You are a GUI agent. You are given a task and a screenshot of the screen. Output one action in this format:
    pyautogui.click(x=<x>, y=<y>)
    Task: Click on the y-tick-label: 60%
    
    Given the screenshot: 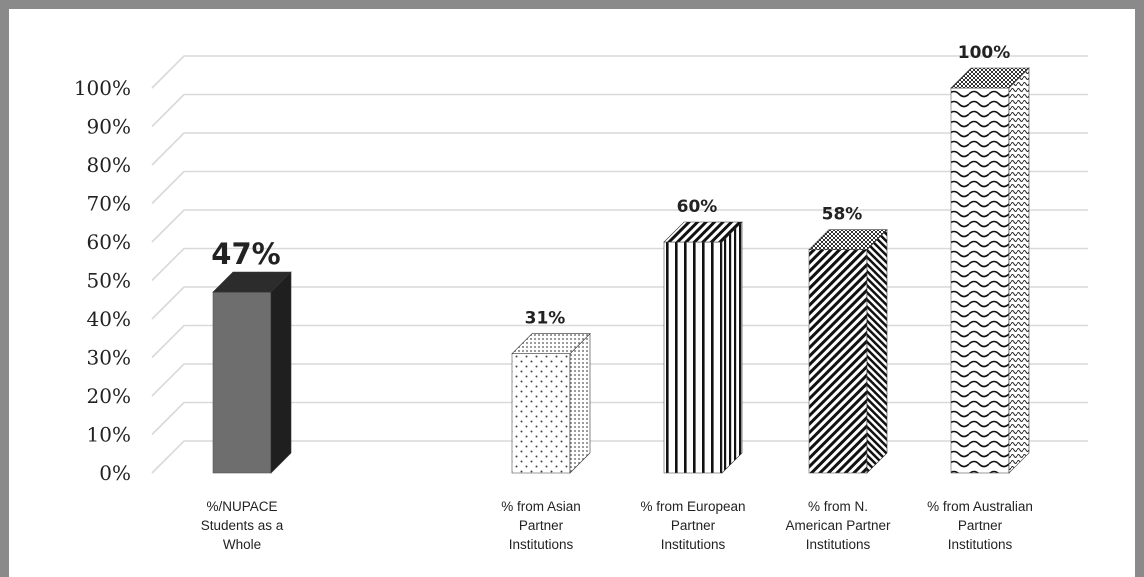 What is the action you would take?
    pyautogui.click(x=109, y=242)
    